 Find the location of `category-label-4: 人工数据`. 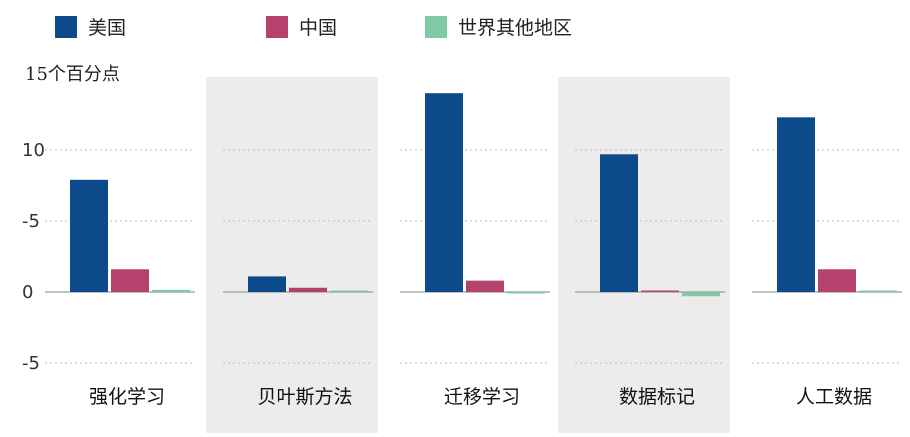

category-label-4: 人工数据 is located at coordinates (834, 397).